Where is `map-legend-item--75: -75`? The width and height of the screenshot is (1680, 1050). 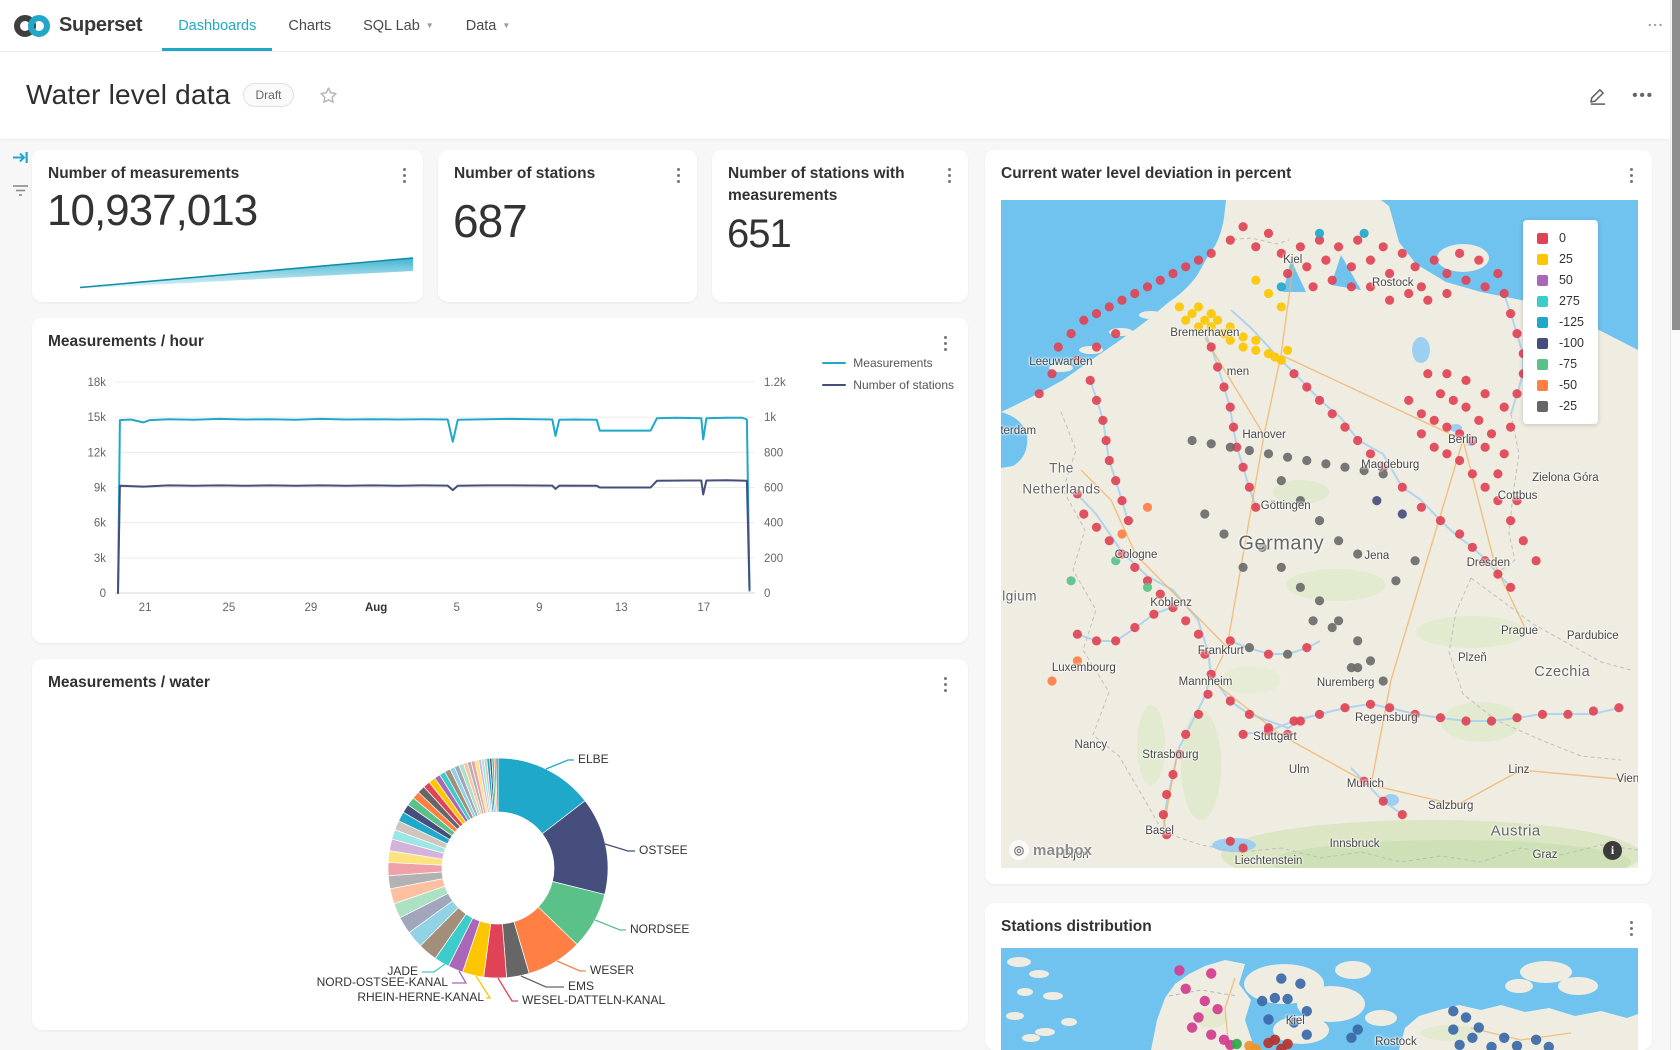 map-legend-item--75: -75 is located at coordinates (1560, 364).